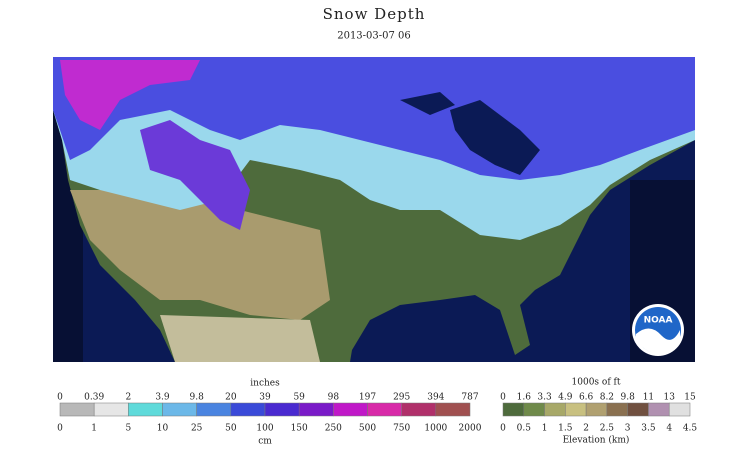 The image size is (732, 470). Describe the element at coordinates (401, 429) in the screenshot. I see `legend-label: 750` at that location.